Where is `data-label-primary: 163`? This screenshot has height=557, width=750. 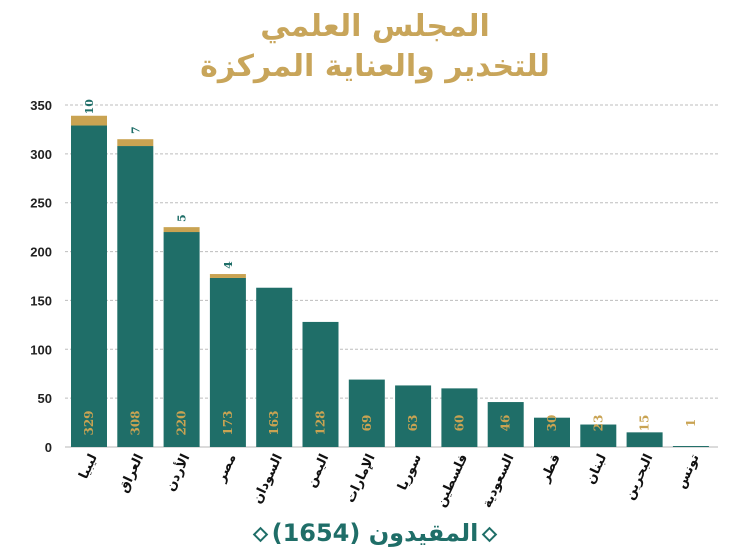
data-label-primary: 163 is located at coordinates (274, 422).